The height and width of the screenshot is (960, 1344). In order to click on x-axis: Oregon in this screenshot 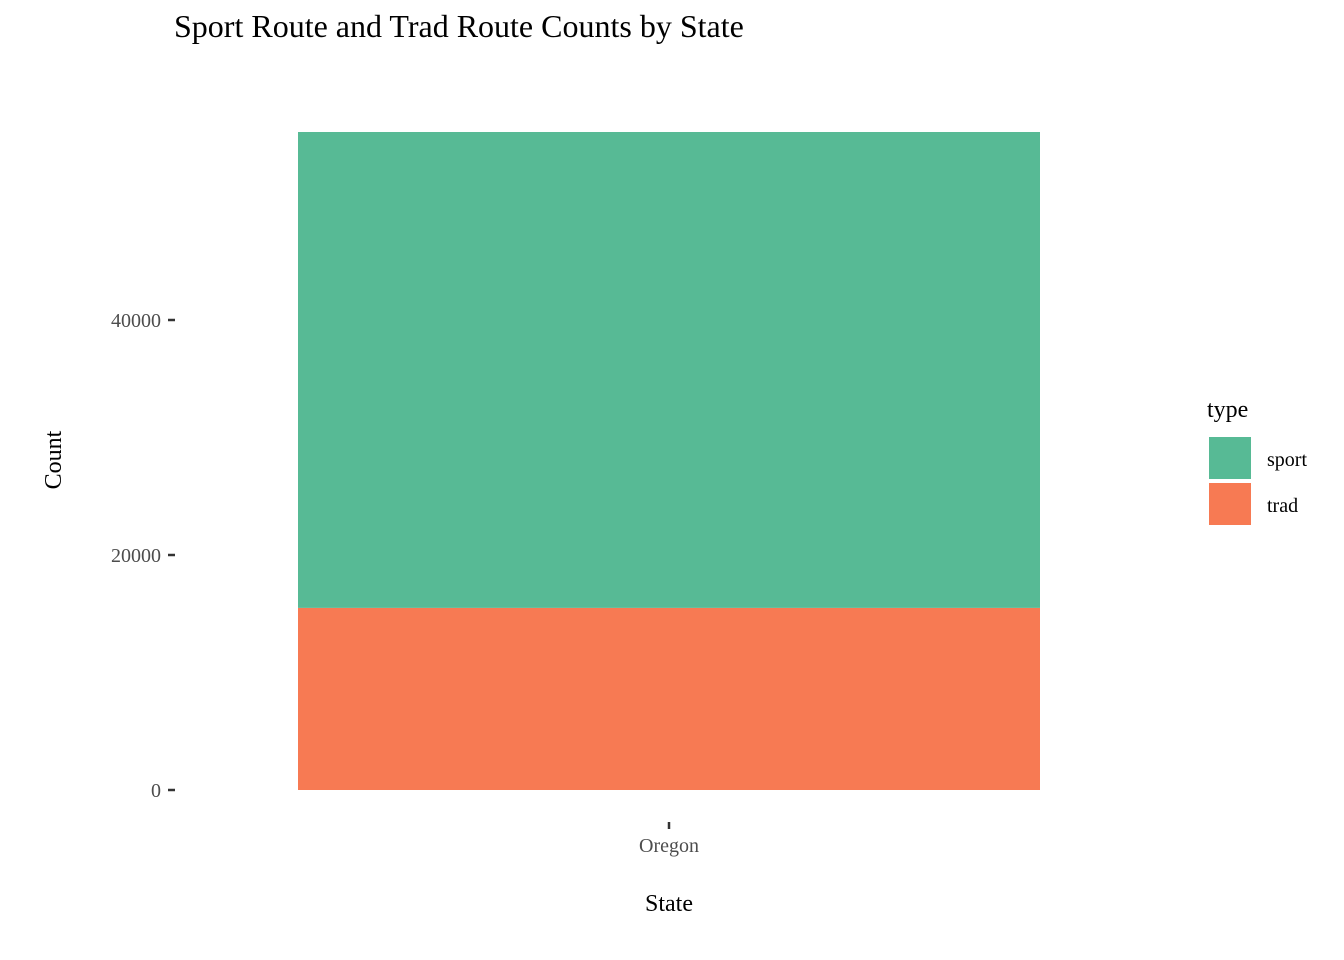, I will do `click(669, 839)`.